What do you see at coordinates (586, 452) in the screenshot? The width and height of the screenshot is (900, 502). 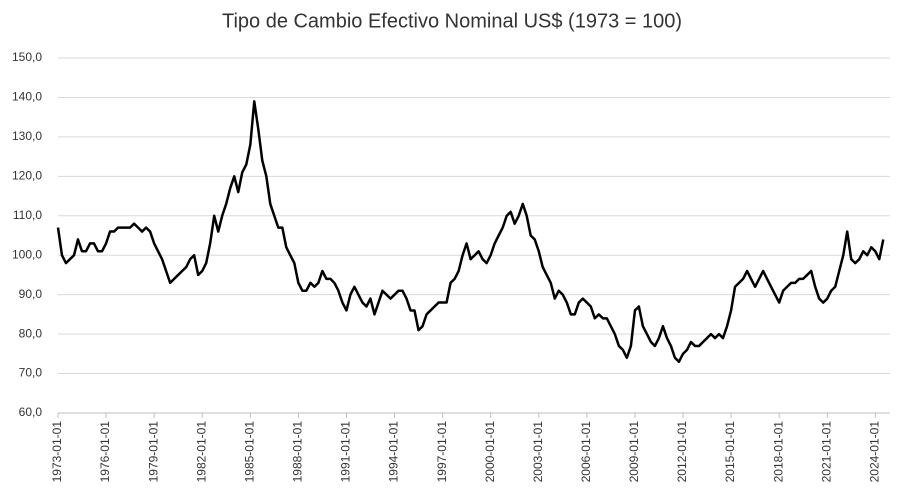 I see `x-tick-label: 2006-01-01` at bounding box center [586, 452].